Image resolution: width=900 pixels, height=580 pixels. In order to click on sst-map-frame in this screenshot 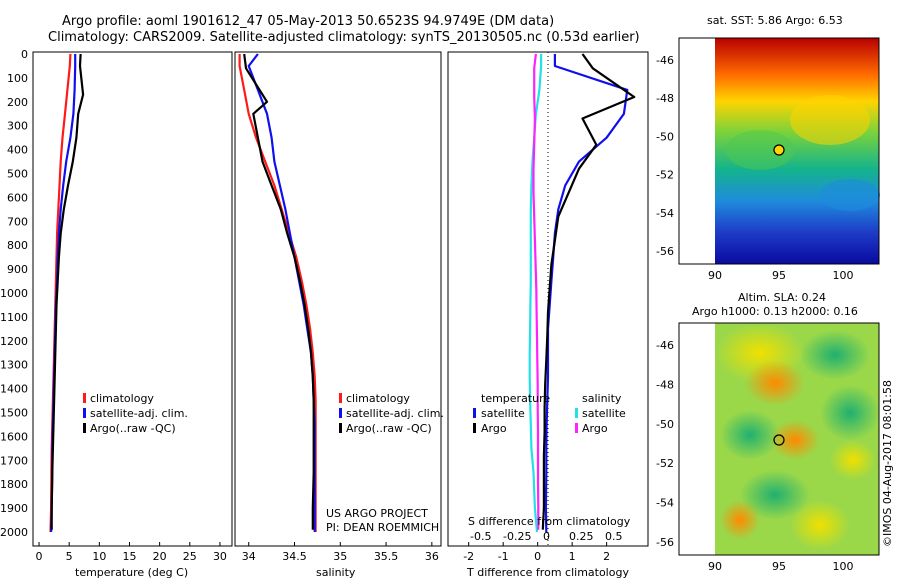, I will do `click(779, 151)`.